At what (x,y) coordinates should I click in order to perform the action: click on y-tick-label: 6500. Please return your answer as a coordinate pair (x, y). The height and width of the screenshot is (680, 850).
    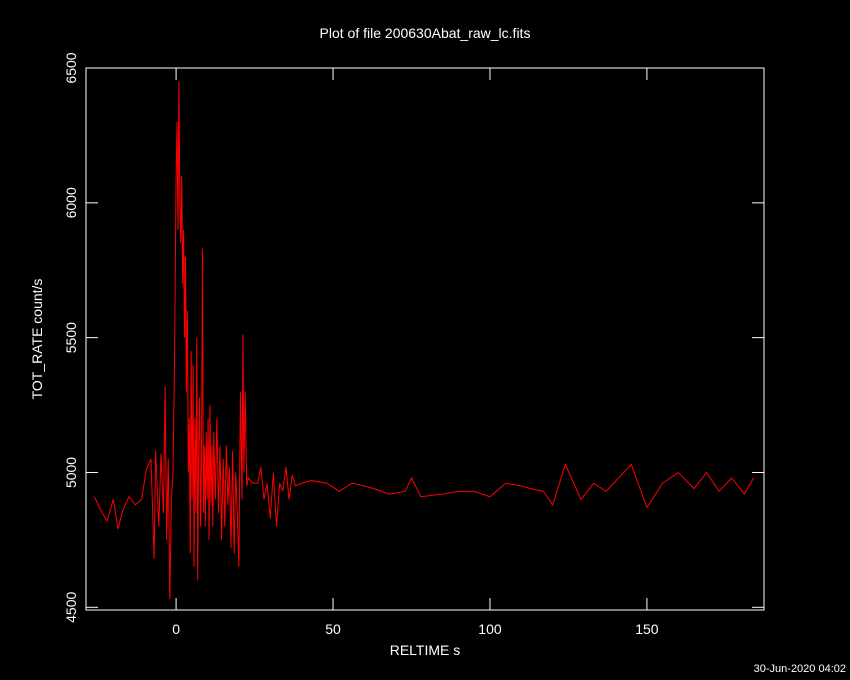
    Looking at the image, I should click on (71, 67).